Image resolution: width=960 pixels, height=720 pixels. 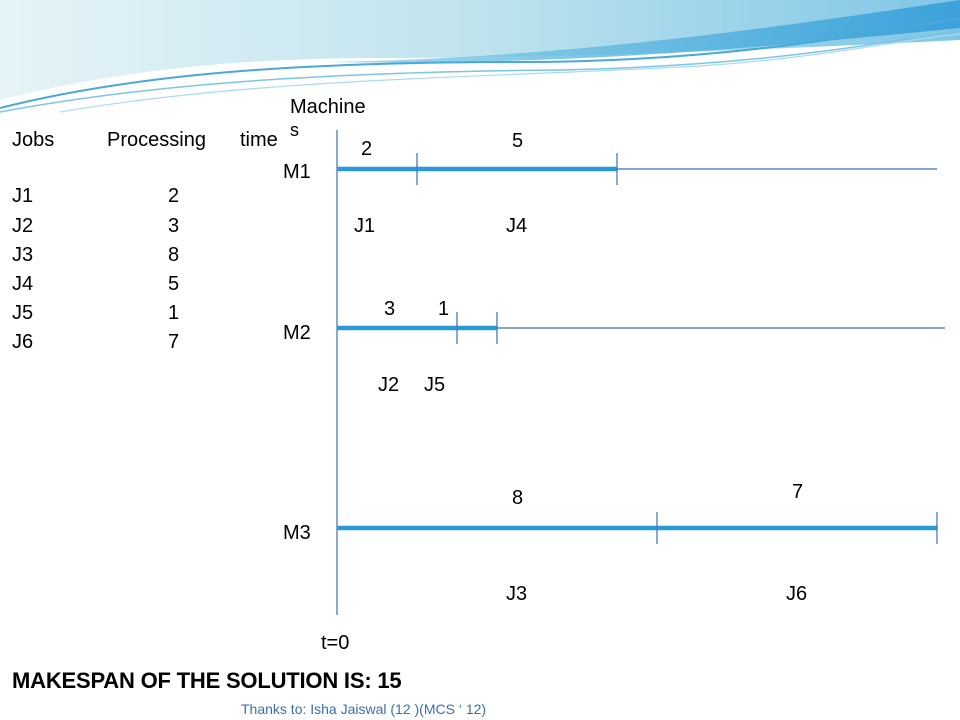 I want to click on jobs-header: Jobs, so click(x=33, y=140).